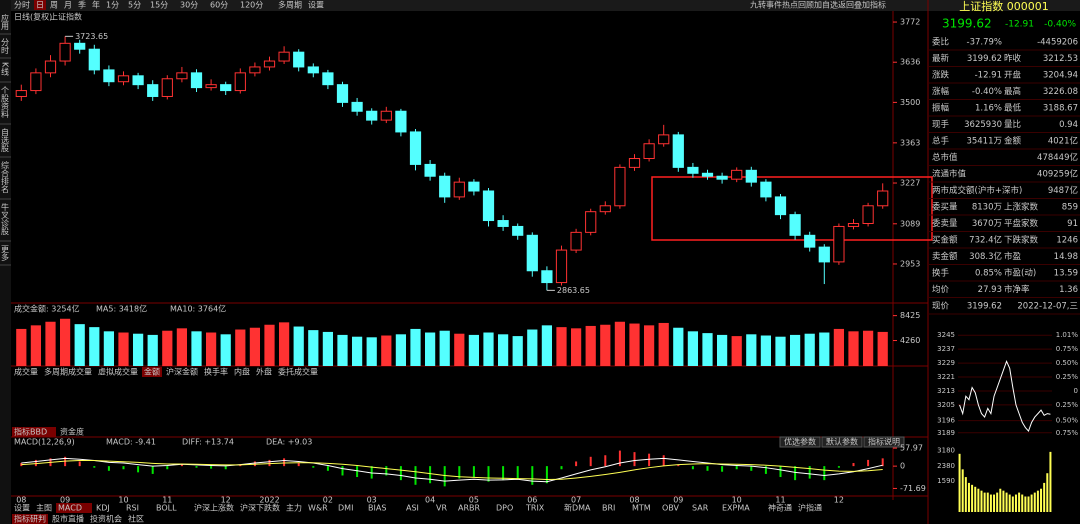  Describe the element at coordinates (862, 5) in the screenshot. I see `toolbar-item: 叠加` at that location.